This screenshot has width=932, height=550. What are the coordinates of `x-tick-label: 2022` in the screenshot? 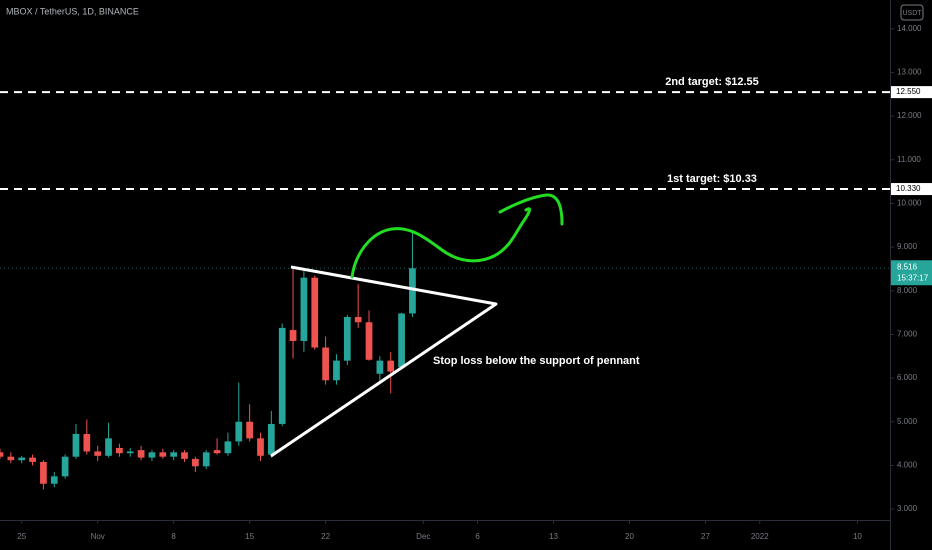 It's located at (760, 536).